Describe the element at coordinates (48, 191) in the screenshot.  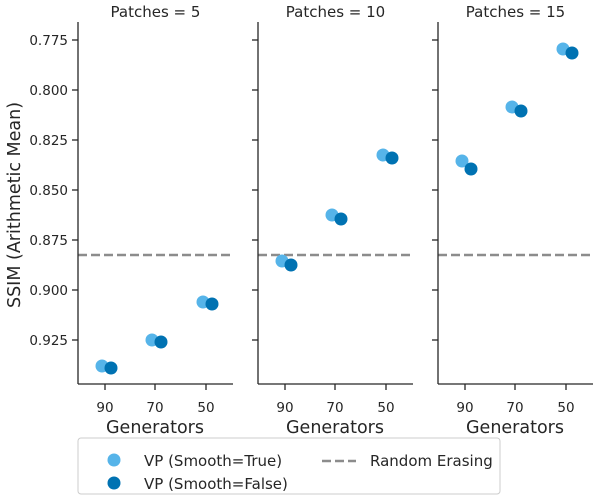
I see `y-tick-label: 0.850` at that location.